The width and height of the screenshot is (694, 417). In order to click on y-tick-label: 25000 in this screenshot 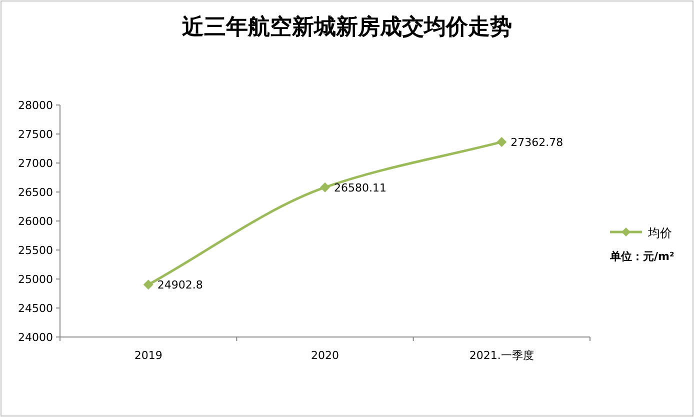, I will do `click(35, 279)`.